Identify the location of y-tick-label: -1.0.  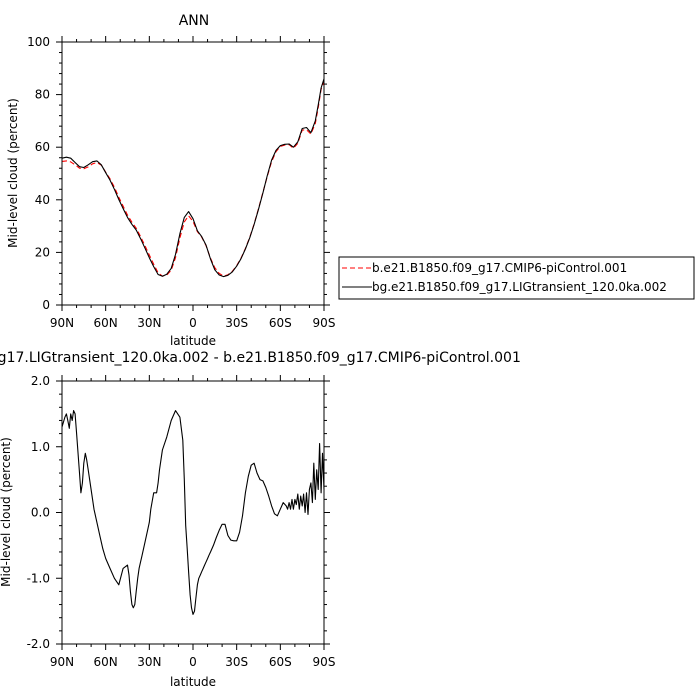
(38, 578).